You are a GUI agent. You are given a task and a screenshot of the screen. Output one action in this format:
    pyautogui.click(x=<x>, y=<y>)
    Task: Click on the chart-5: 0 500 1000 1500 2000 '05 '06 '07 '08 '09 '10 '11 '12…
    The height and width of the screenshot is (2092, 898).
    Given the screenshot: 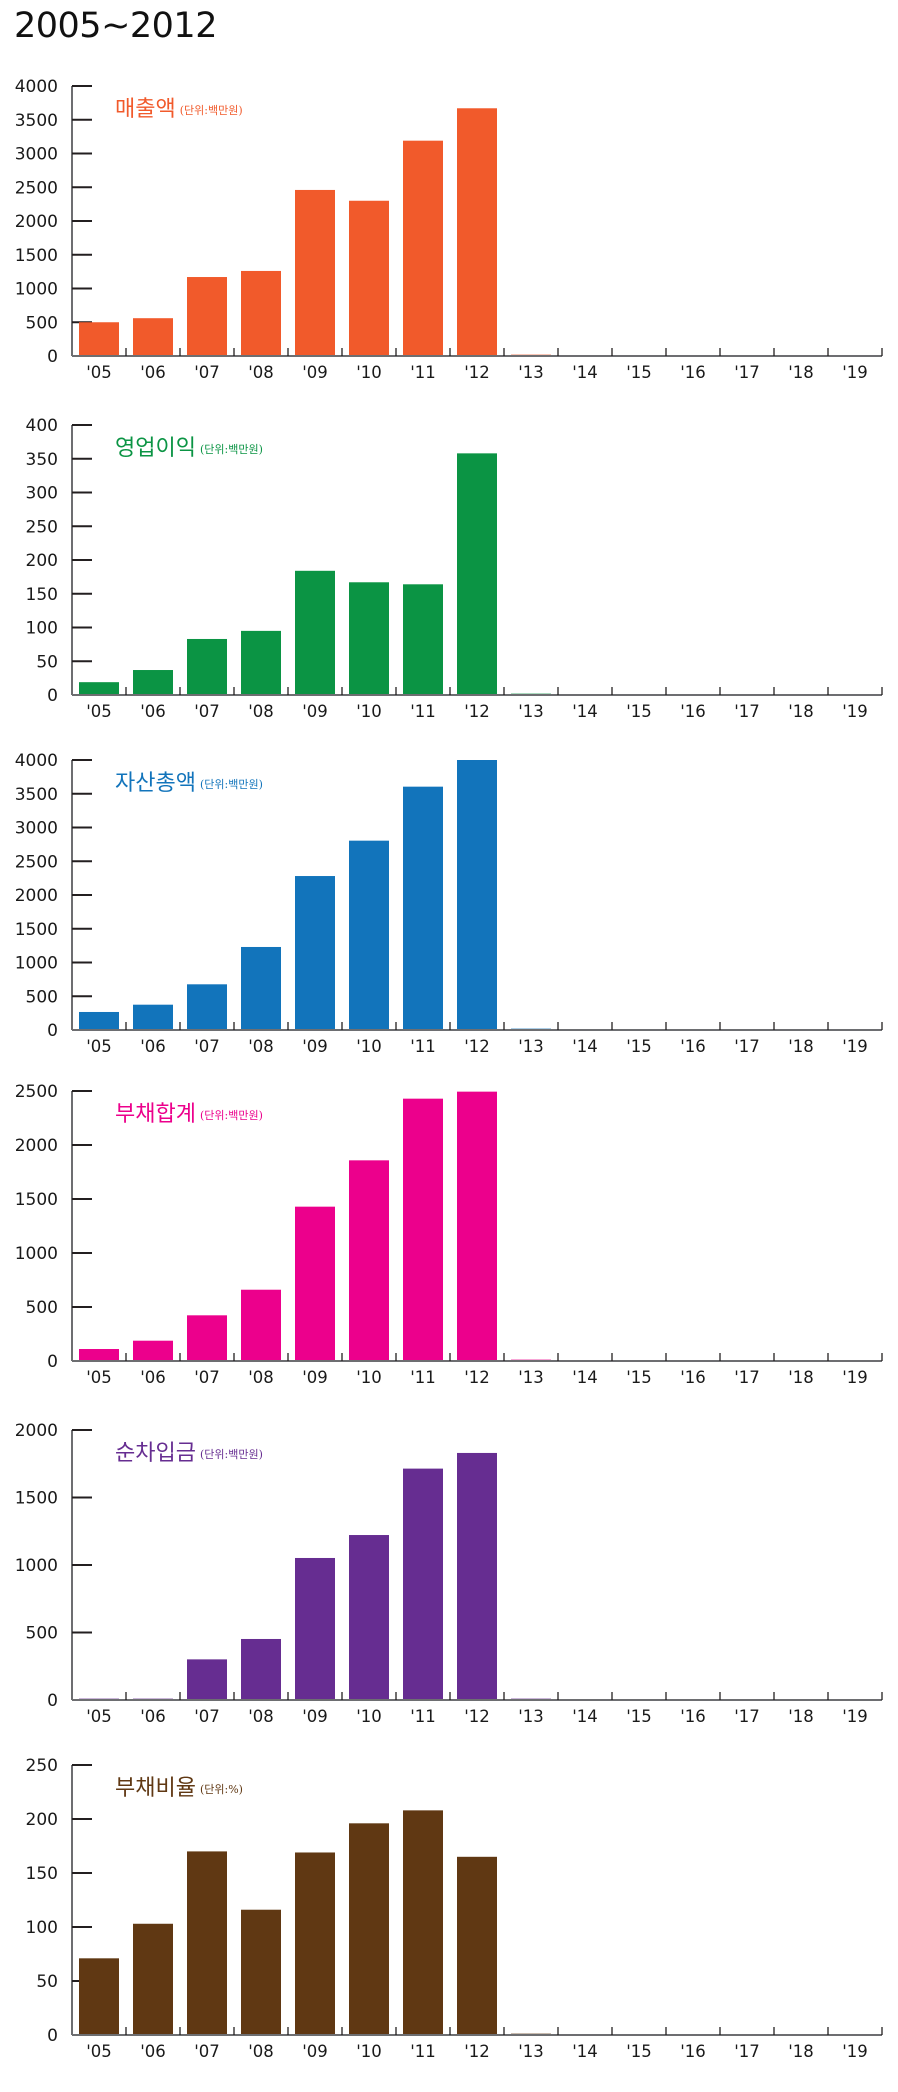 What is the action you would take?
    pyautogui.click(x=449, y=1573)
    